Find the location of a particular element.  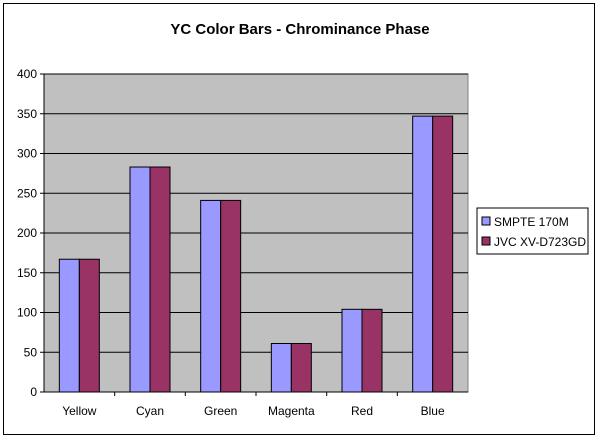

chart-title: YC Color Bars - Chrominance Phase is located at coordinates (299, 29).